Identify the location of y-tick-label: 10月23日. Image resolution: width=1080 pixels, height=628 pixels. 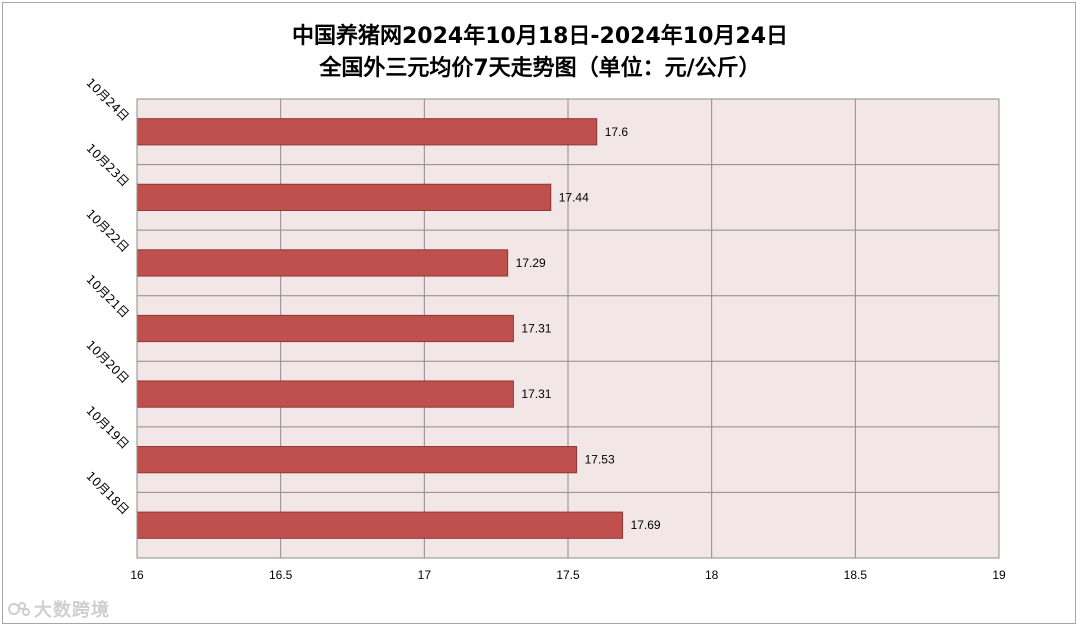
(107, 165).